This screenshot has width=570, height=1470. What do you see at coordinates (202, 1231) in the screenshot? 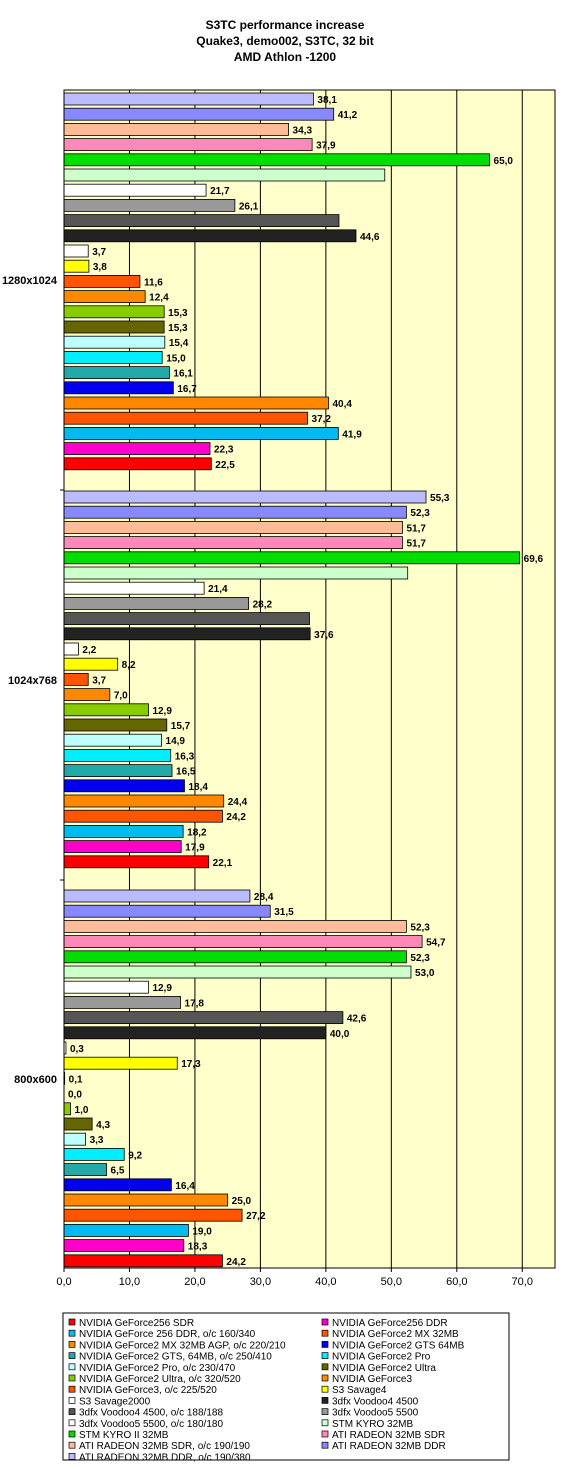
I see `data-label: 19,0` at bounding box center [202, 1231].